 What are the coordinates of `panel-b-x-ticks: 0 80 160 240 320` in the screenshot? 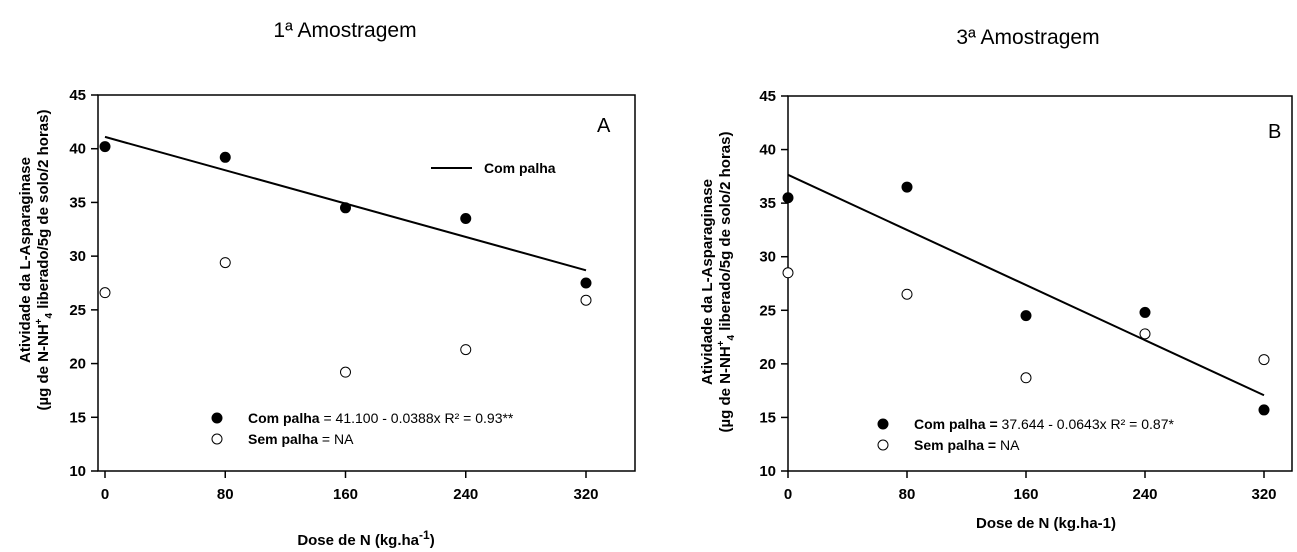 It's located at (1030, 487).